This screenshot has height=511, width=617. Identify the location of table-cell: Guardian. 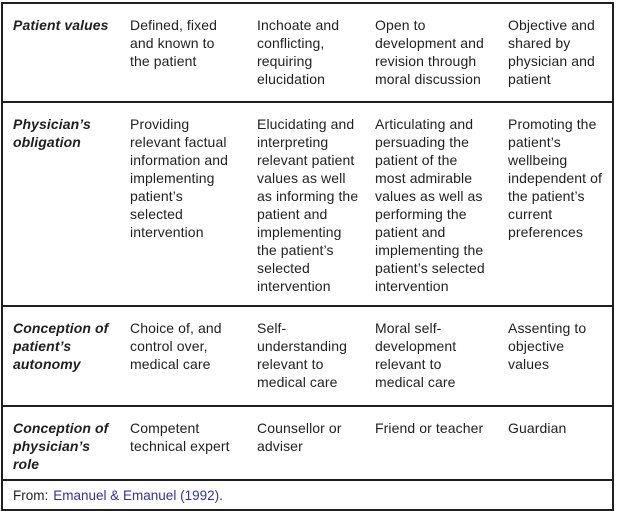
(537, 428).